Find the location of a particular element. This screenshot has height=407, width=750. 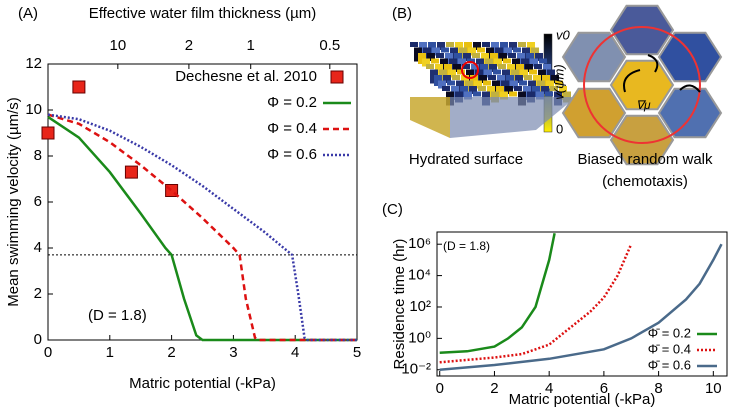

x-tick-label: 3 is located at coordinates (233, 352).